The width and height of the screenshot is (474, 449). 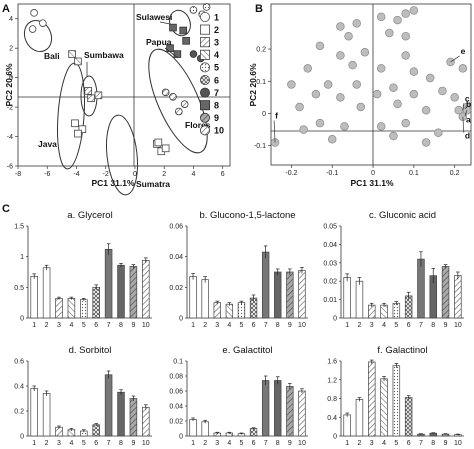 I want to click on category-label: 1, so click(x=34, y=443).